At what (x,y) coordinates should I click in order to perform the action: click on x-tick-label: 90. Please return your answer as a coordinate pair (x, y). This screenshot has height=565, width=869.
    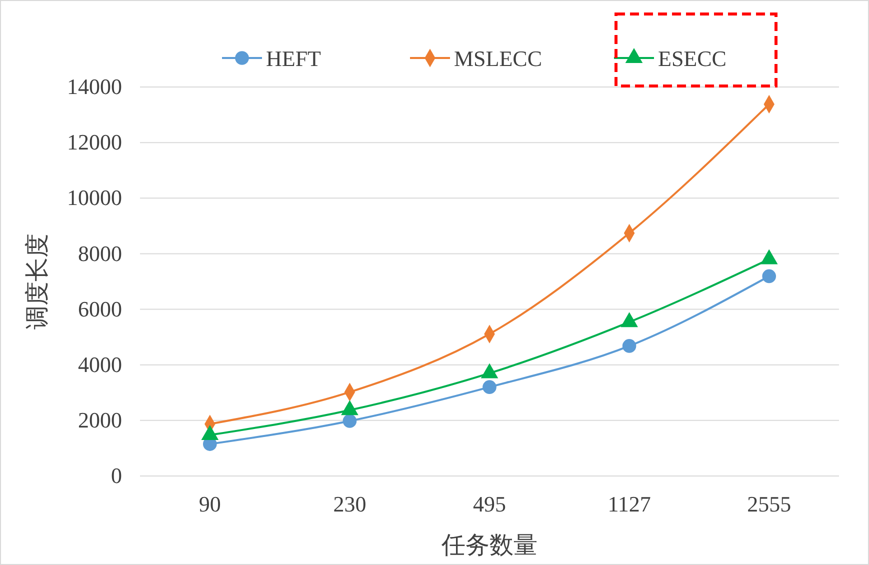
    Looking at the image, I should click on (209, 504).